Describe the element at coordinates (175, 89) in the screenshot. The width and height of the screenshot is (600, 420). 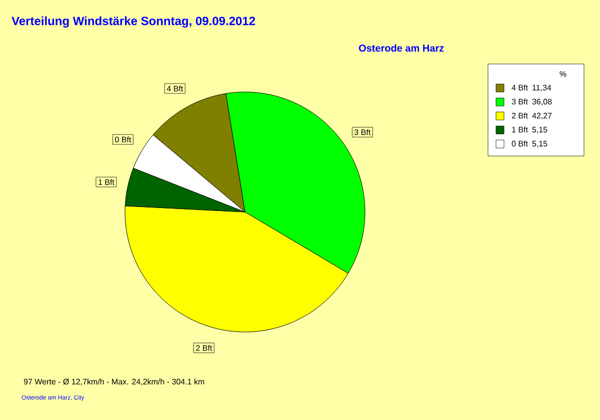
I see `slice-label: 4 Bft` at that location.